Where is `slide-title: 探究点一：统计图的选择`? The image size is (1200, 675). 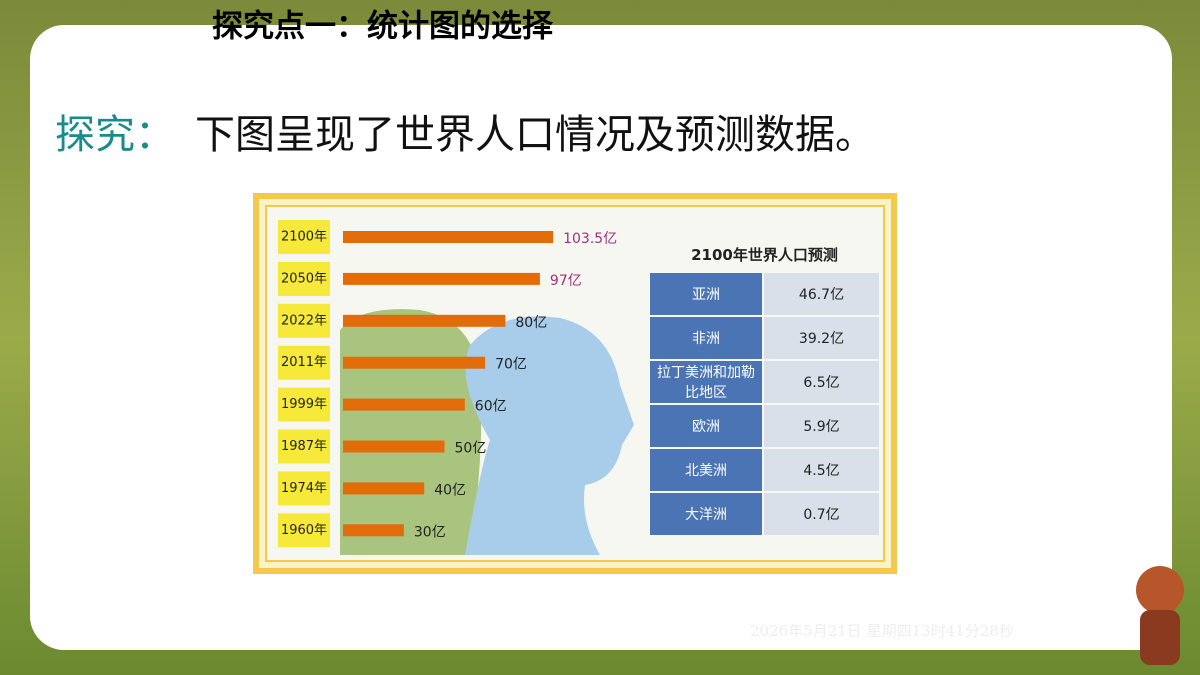
slide-title: 探究点一：统计图的选择 is located at coordinates (383, 27).